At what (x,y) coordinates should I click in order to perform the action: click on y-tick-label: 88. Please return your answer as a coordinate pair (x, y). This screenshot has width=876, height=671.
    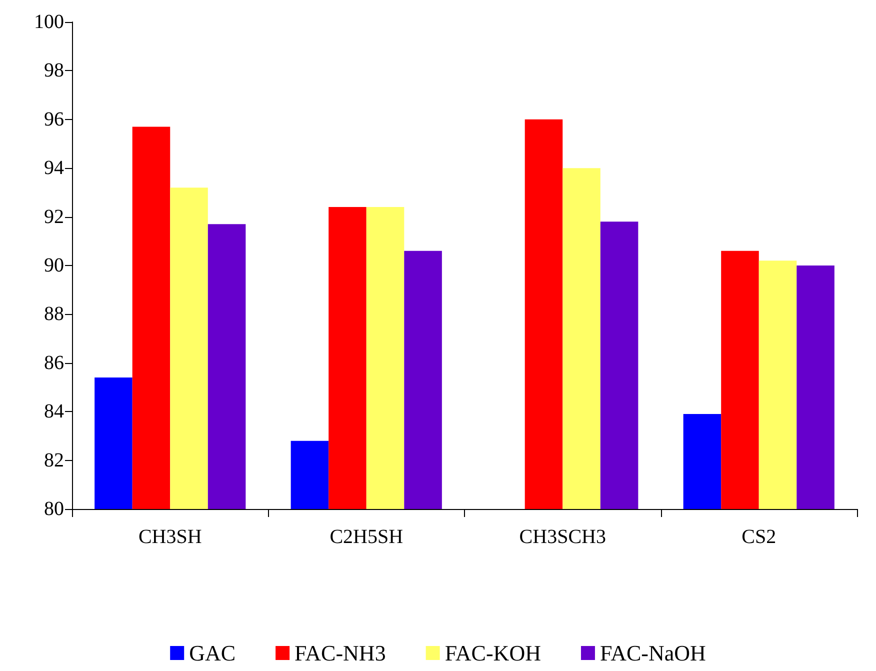
    Looking at the image, I should click on (54, 314).